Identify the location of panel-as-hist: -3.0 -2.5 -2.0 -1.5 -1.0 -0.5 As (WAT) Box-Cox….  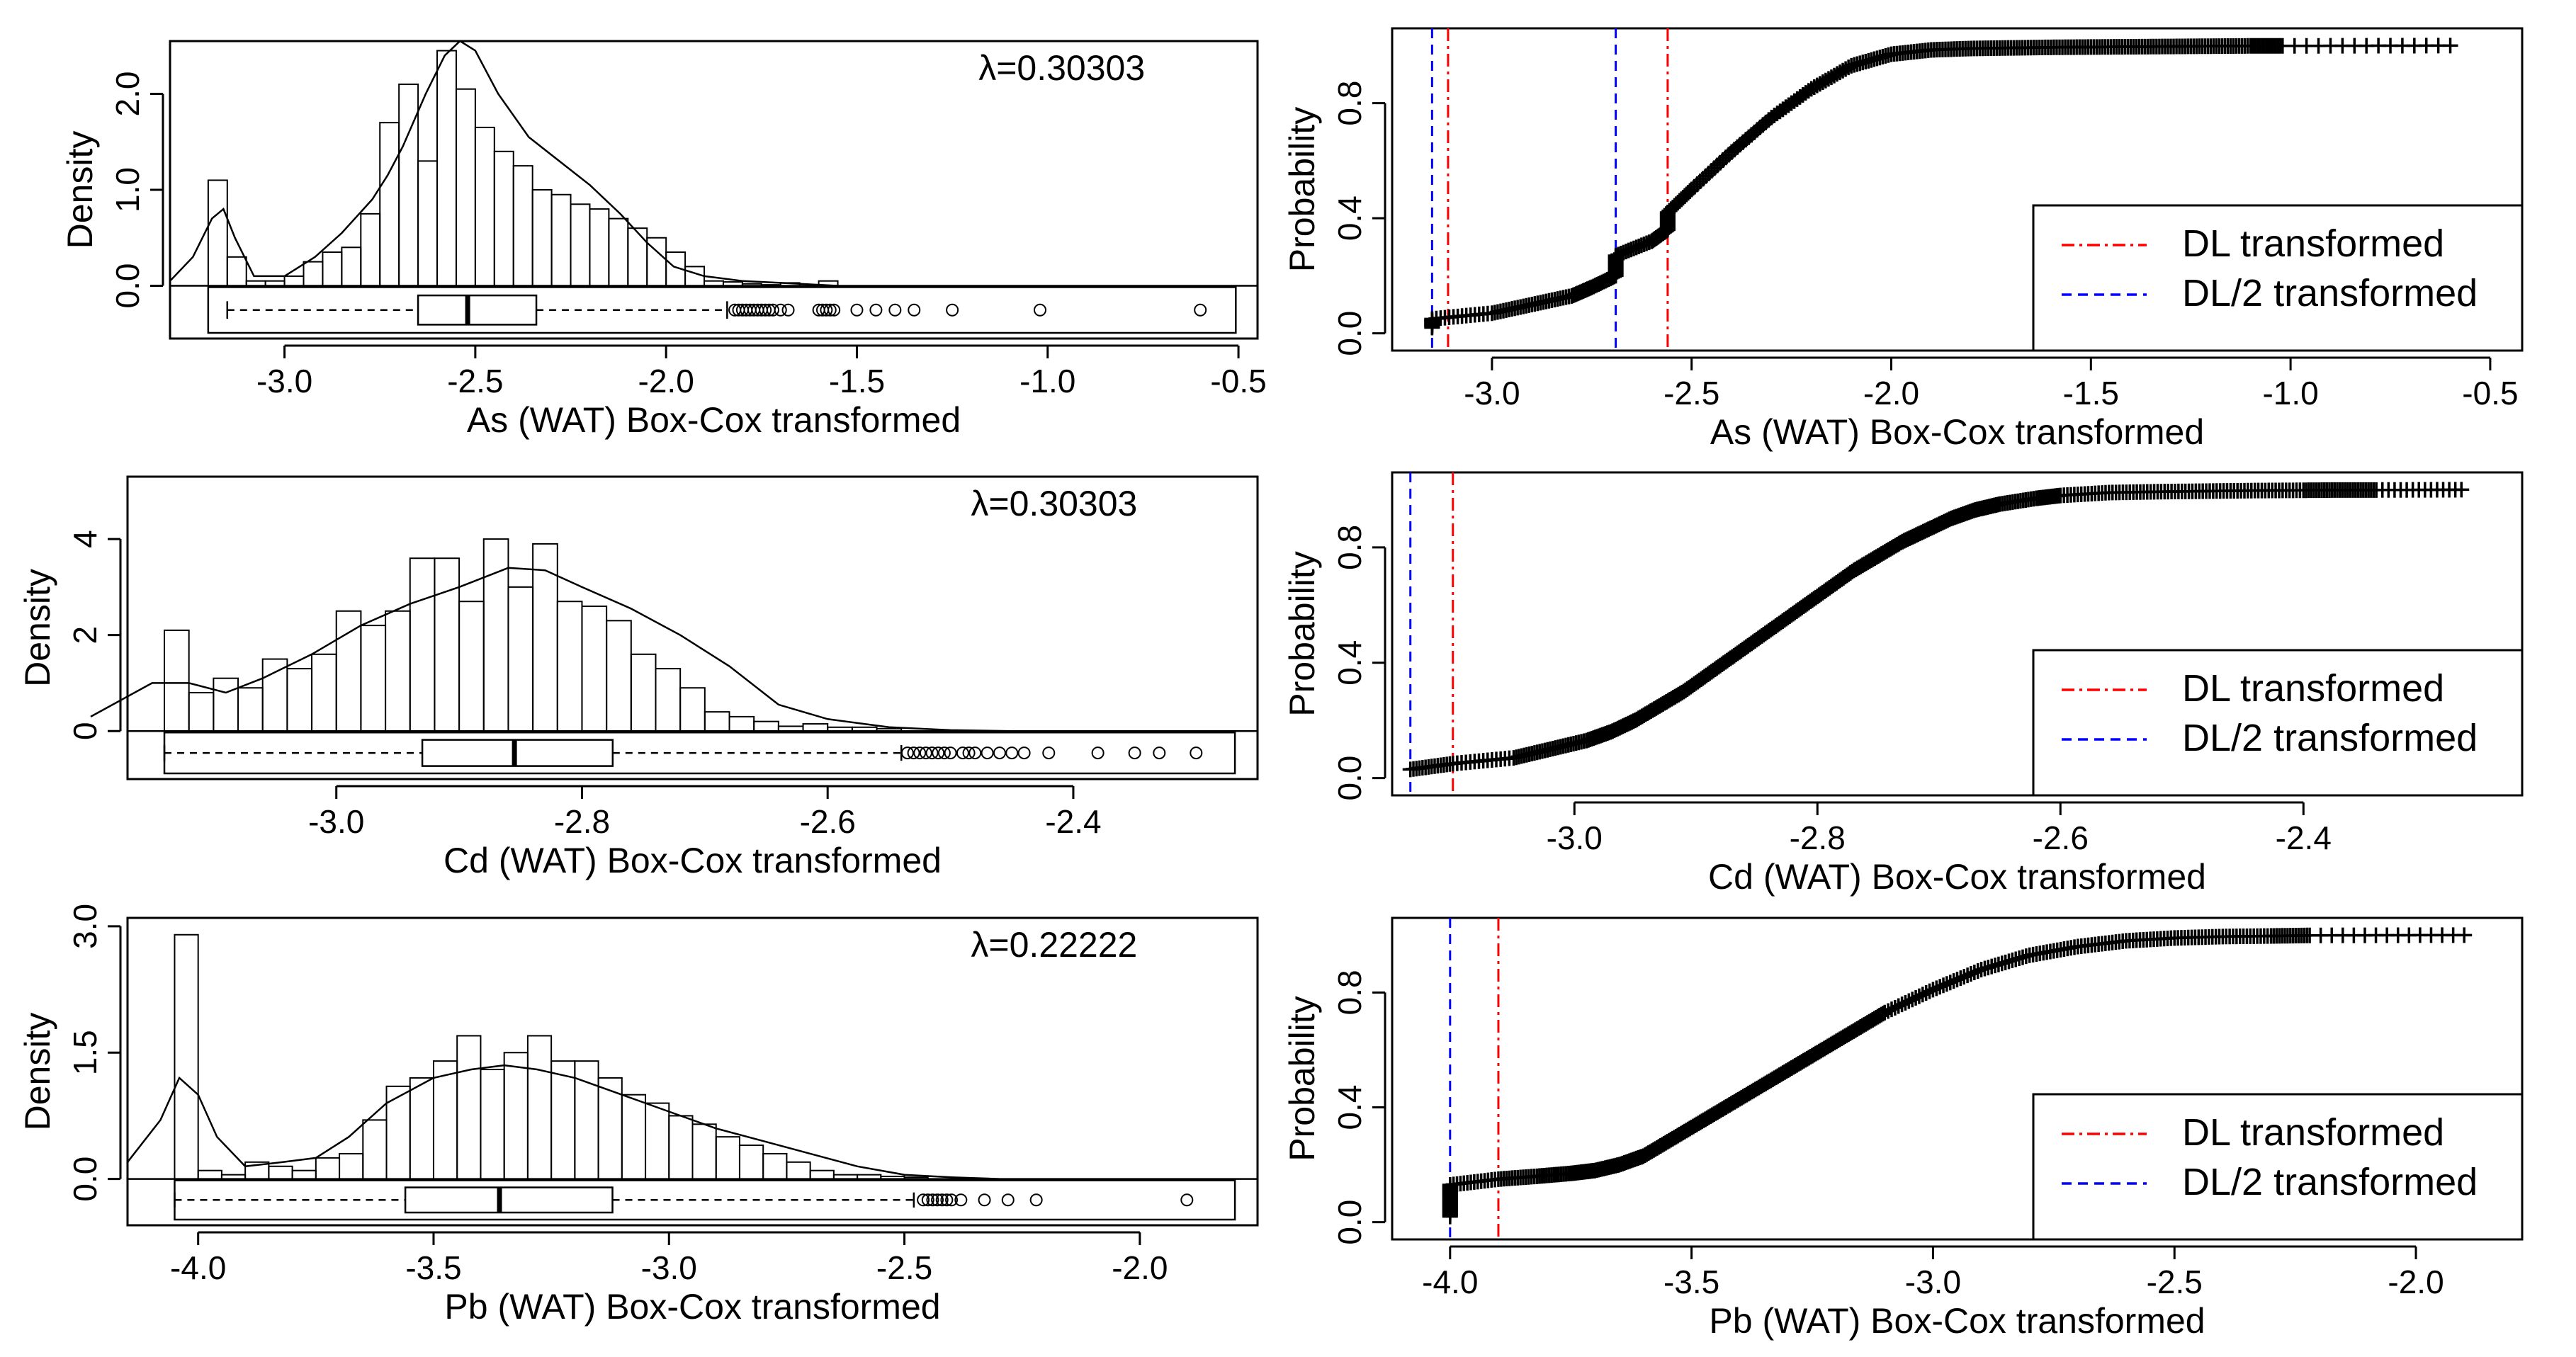
(663, 240).